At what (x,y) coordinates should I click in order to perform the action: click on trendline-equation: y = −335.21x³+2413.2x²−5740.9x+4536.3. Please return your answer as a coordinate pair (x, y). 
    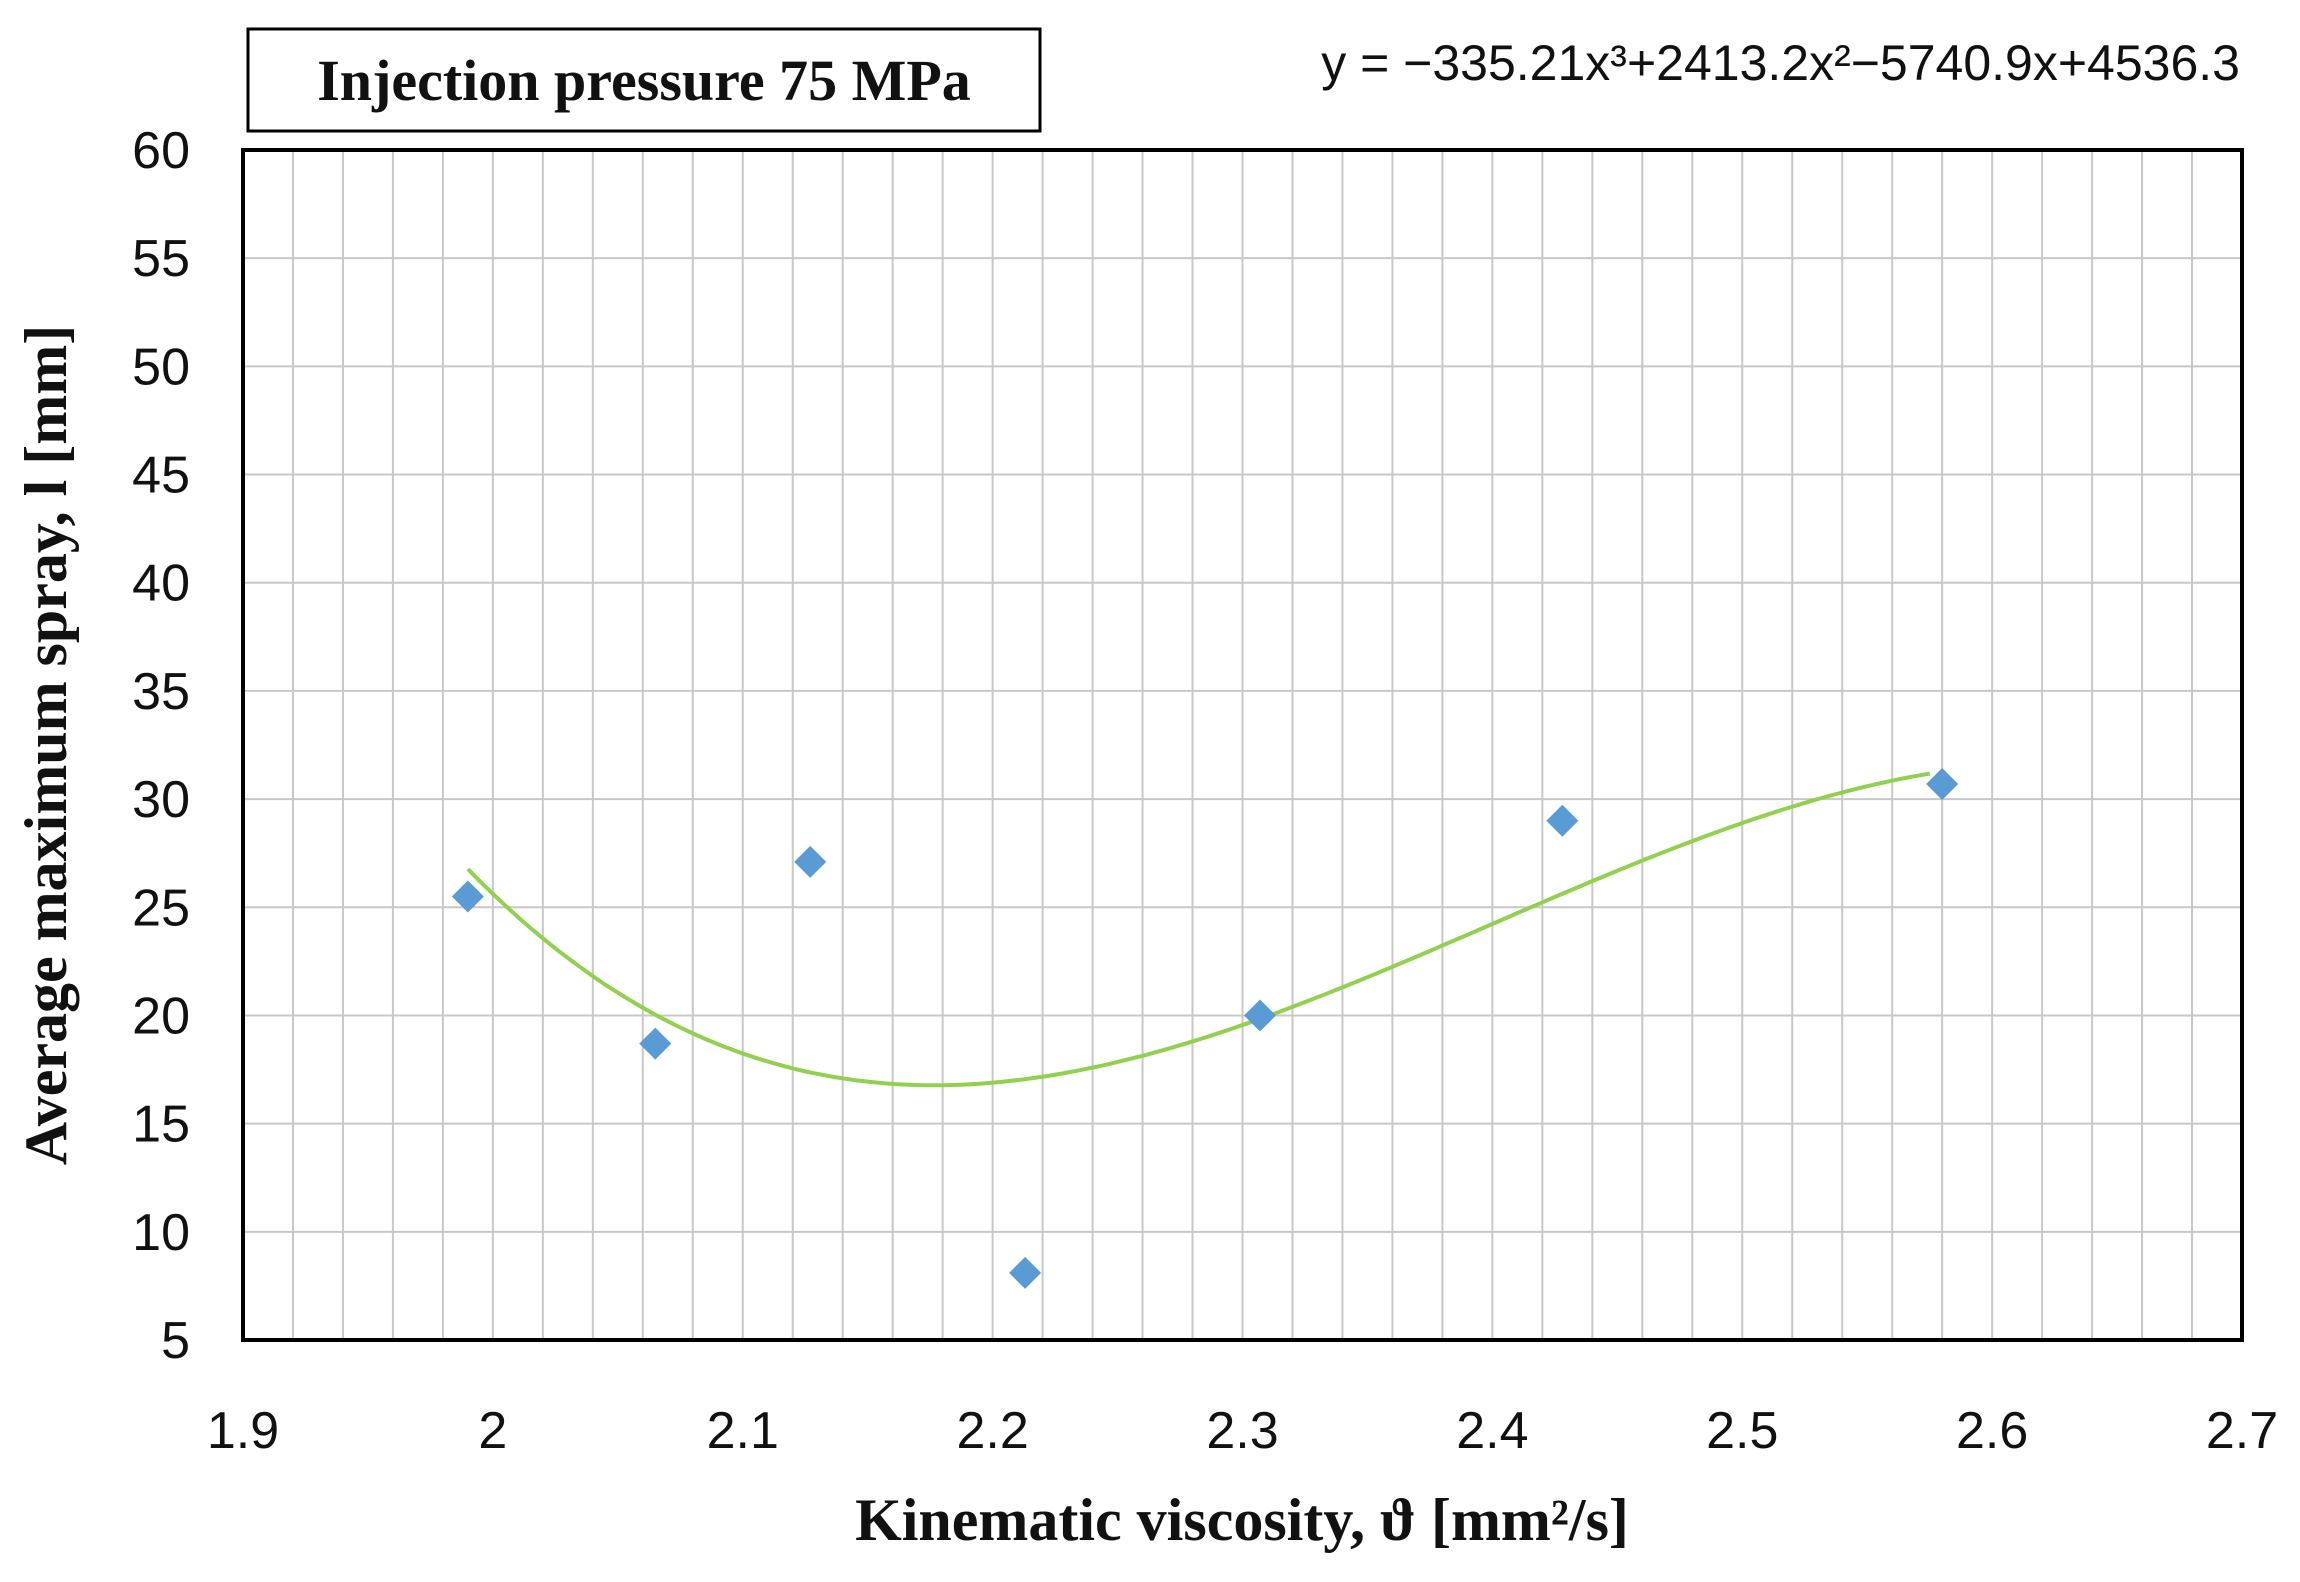
    Looking at the image, I should click on (1780, 63).